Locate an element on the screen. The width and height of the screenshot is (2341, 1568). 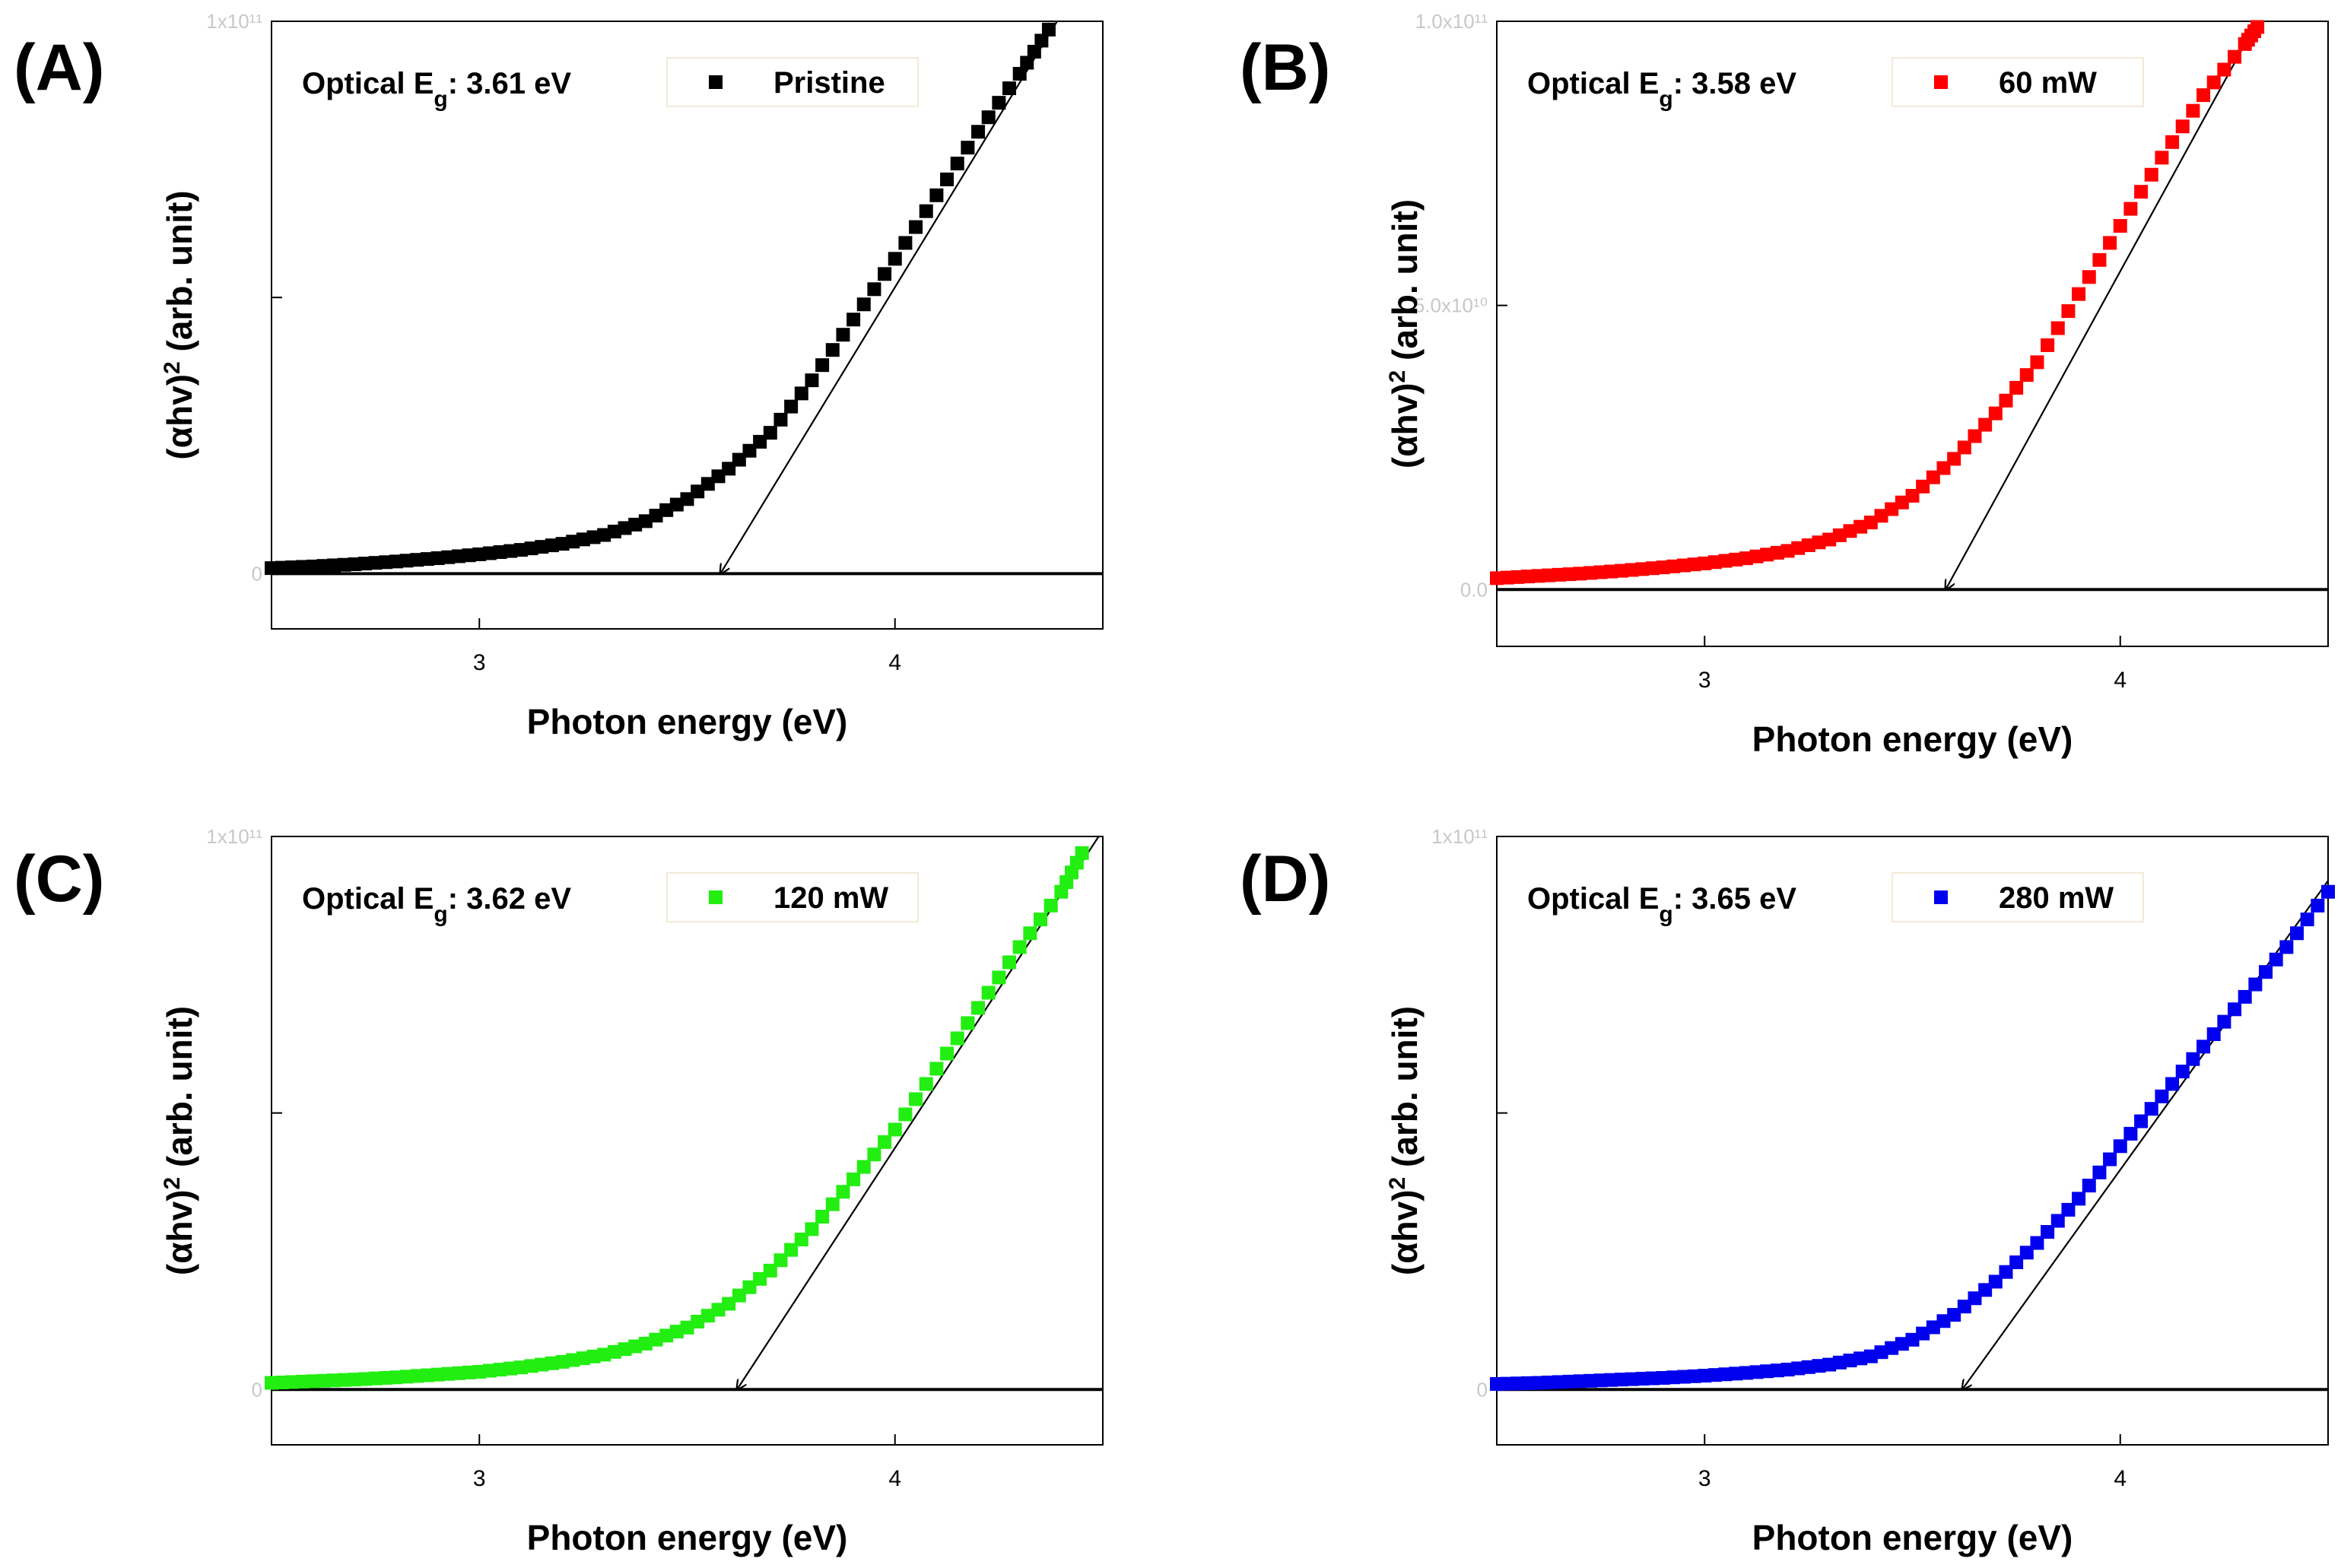
x-tick-label: 4 is located at coordinates (2121, 680).